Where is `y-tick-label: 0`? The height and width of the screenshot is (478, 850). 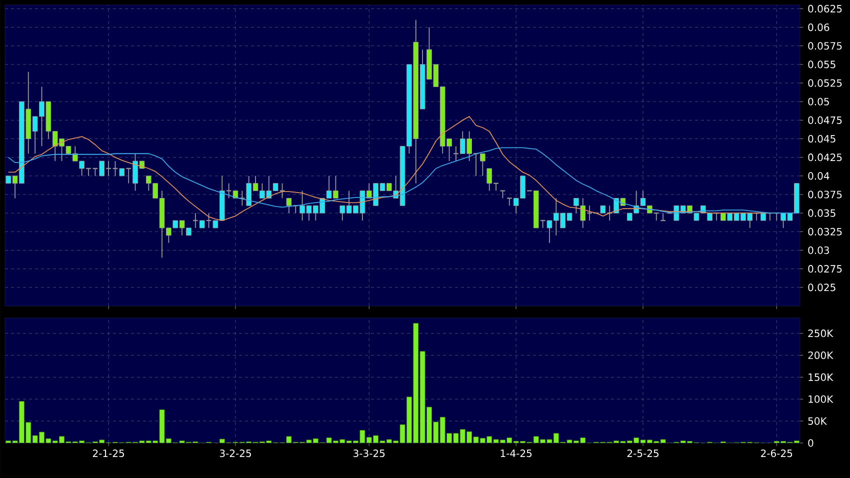
y-tick-label: 0 is located at coordinates (811, 443).